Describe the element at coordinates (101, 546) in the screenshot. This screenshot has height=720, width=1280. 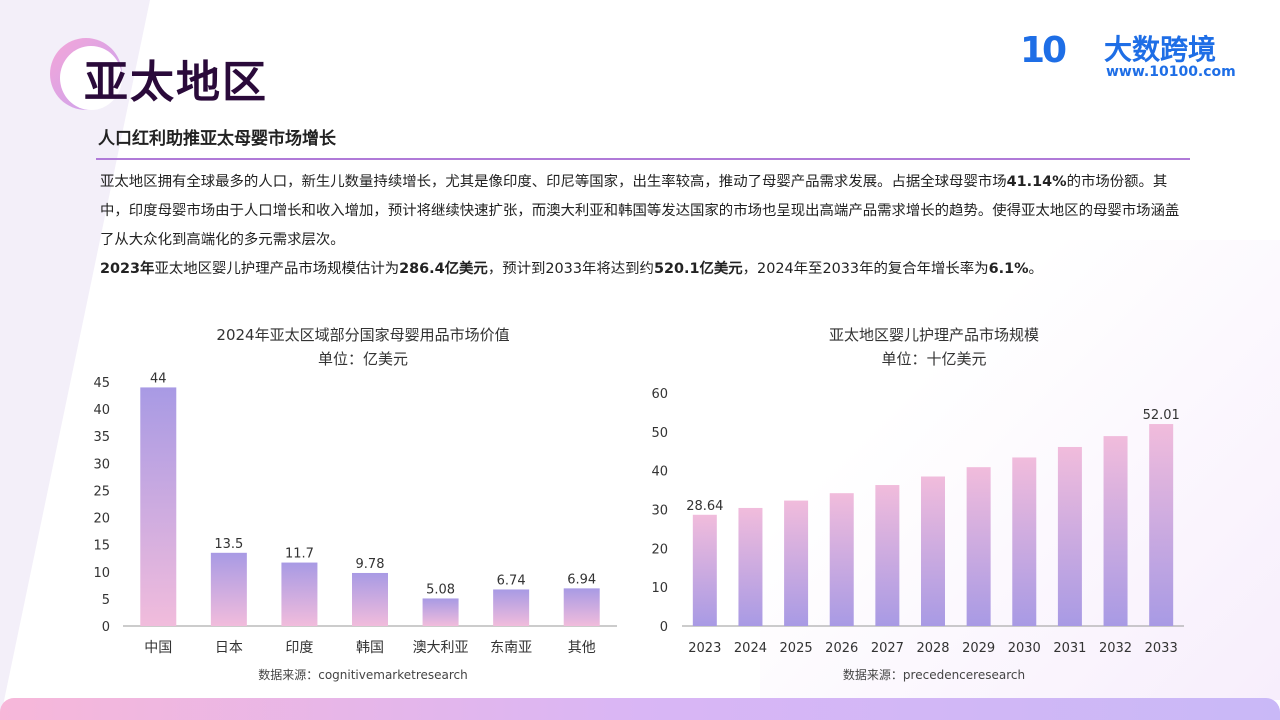
I see `y-tick-label: 15` at that location.